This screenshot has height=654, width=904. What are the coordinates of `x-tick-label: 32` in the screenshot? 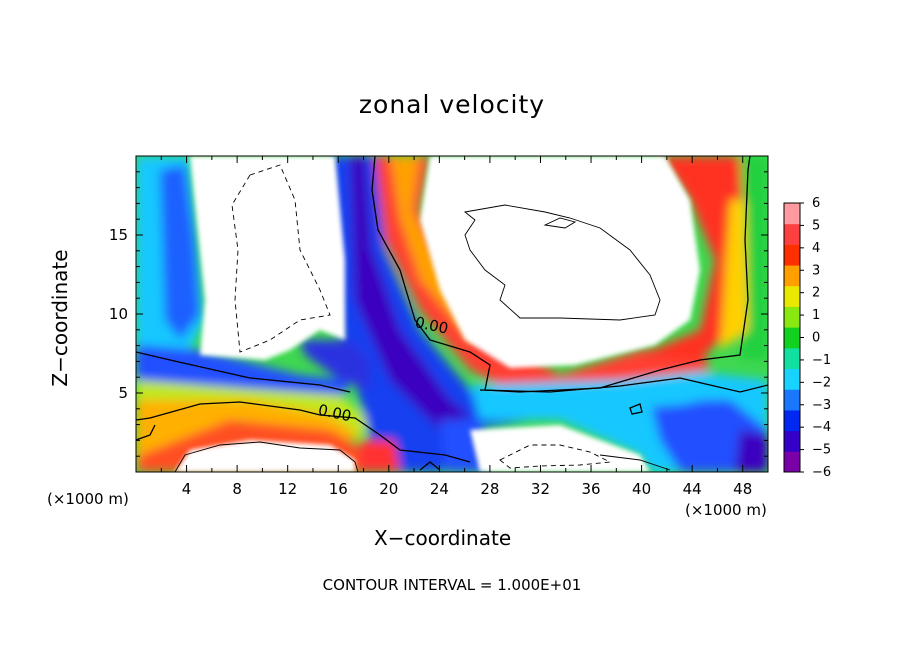 It's located at (540, 489).